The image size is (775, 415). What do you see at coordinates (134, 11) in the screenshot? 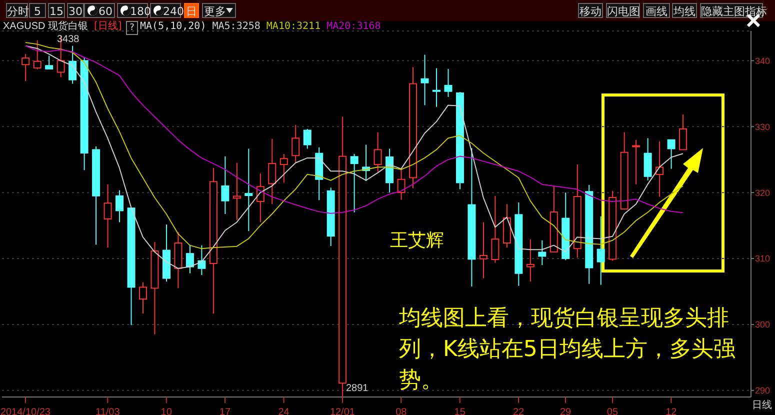
I see `text: 180` at bounding box center [134, 11].